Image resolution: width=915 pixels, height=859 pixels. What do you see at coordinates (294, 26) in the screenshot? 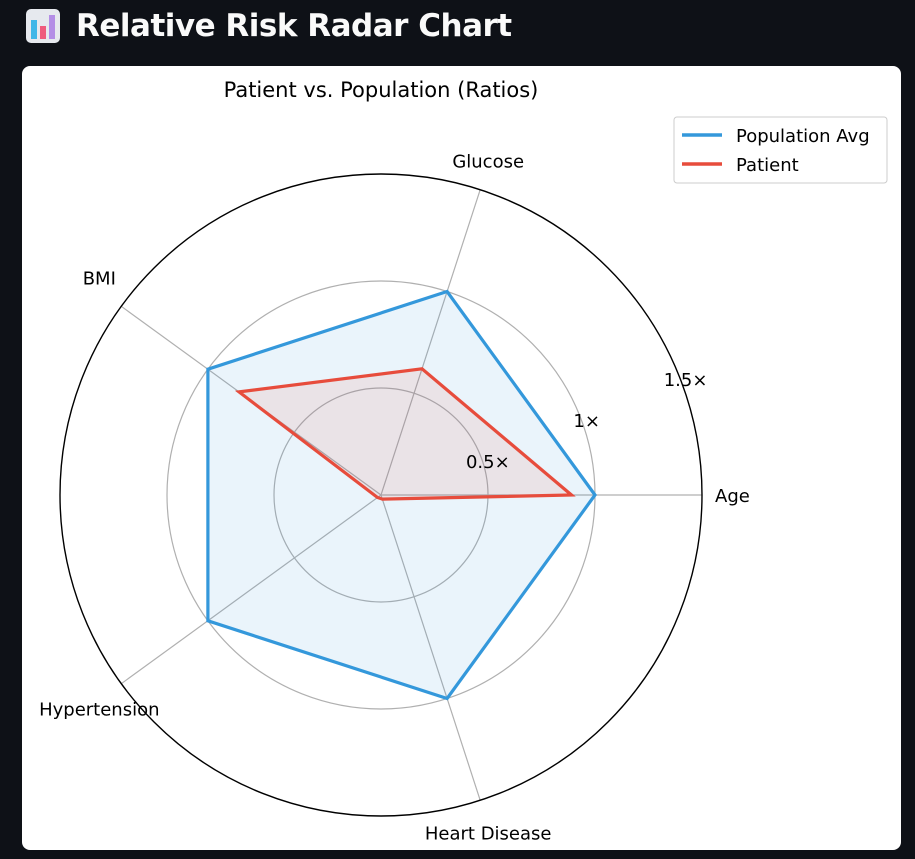
I see `app-title: Relative Risk Radar Chart` at bounding box center [294, 26].